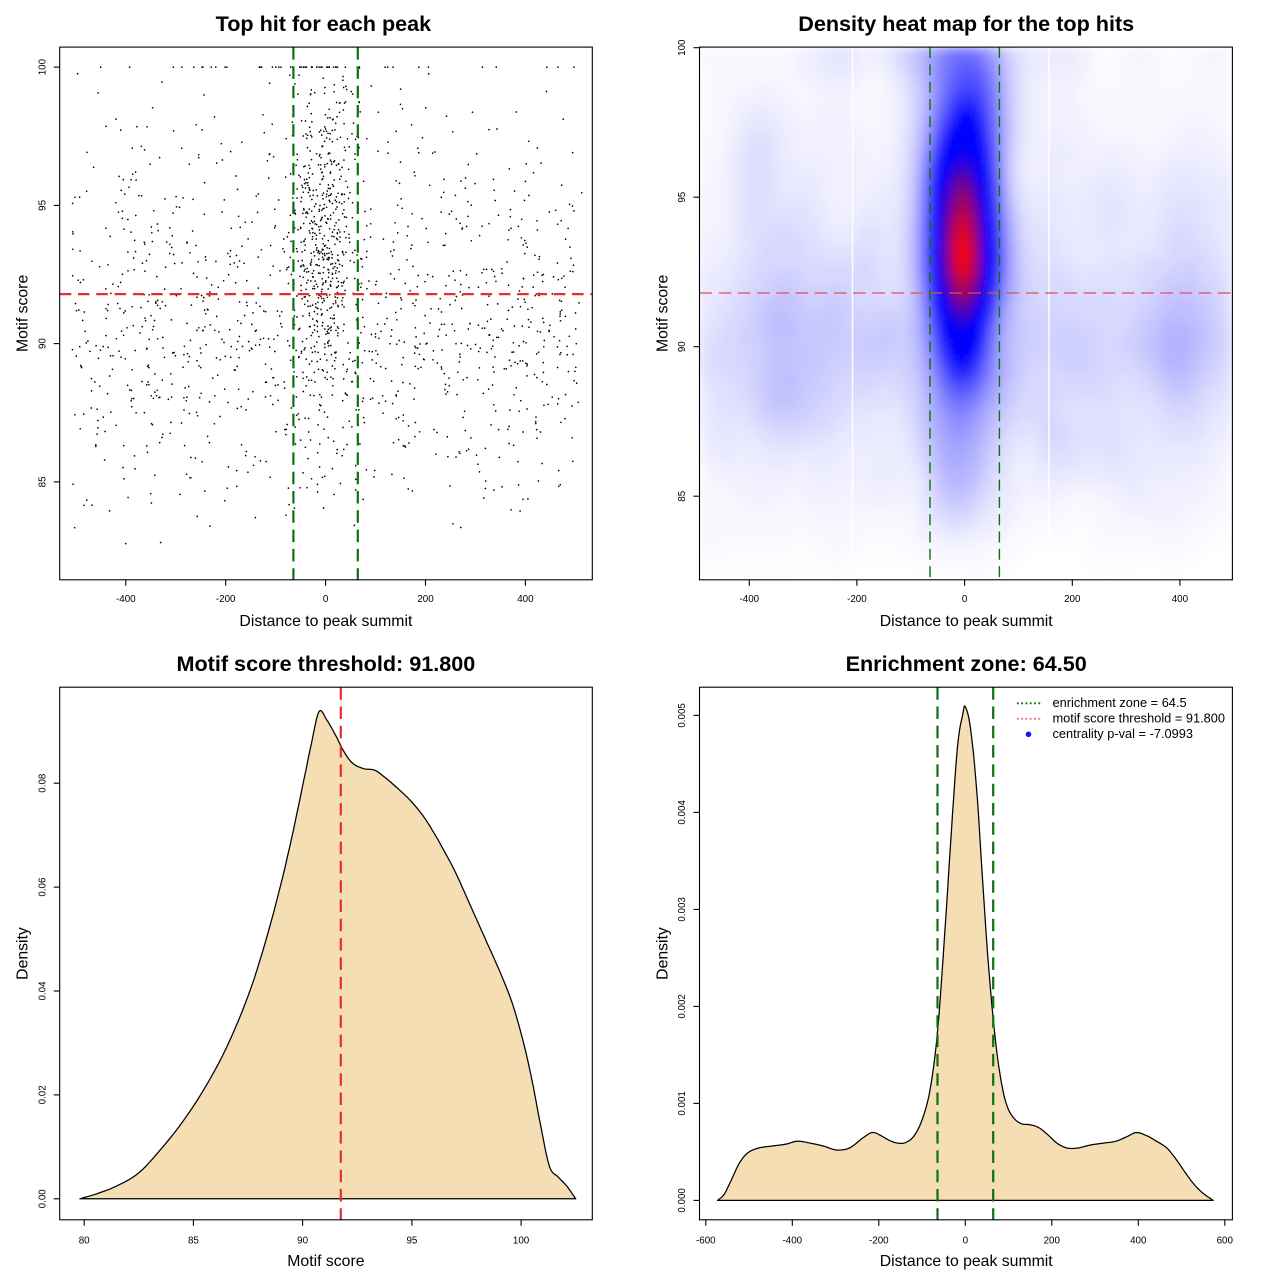  Describe the element at coordinates (966, 663) in the screenshot. I see `svg-text: Enrichment zone: 64.50` at that location.